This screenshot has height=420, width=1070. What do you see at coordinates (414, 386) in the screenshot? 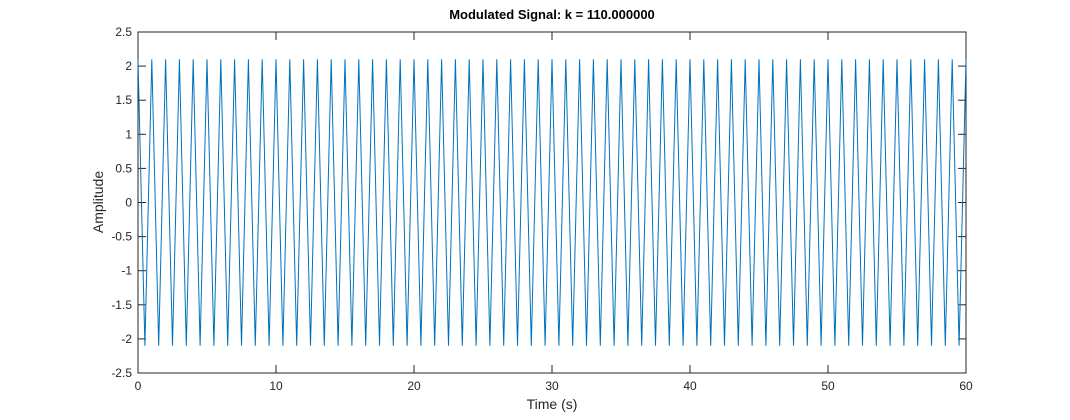
I see `x-tick-label: 20` at bounding box center [414, 386].